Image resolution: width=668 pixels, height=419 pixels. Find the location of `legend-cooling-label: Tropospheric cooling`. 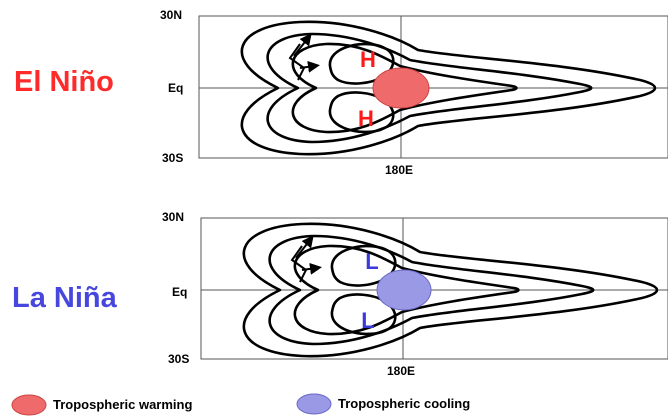

legend-cooling-label: Tropospheric cooling is located at coordinates (404, 403).